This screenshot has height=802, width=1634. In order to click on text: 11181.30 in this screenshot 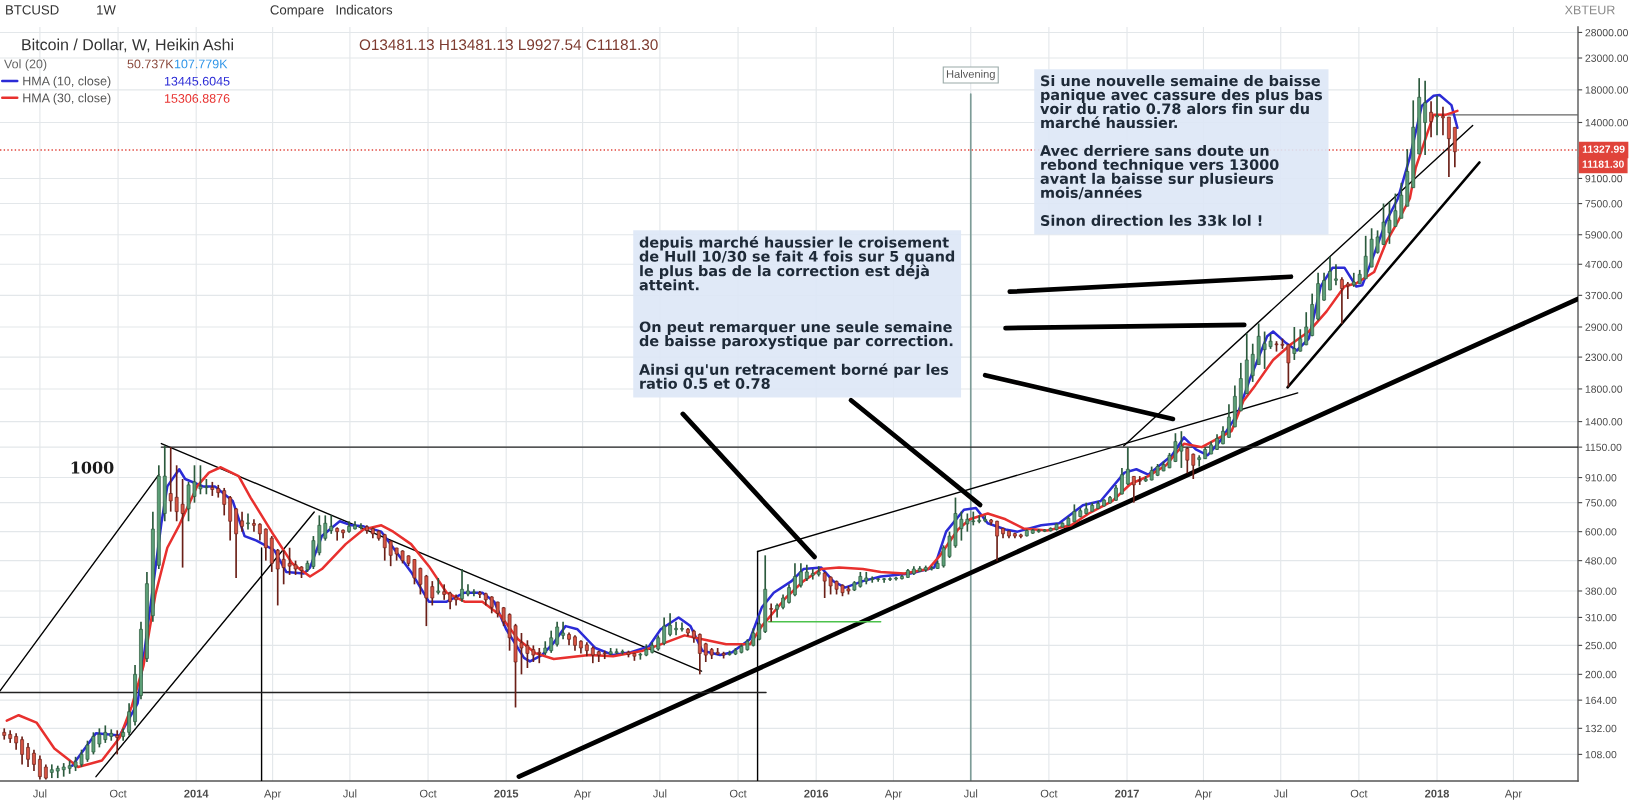, I will do `click(1603, 164)`.